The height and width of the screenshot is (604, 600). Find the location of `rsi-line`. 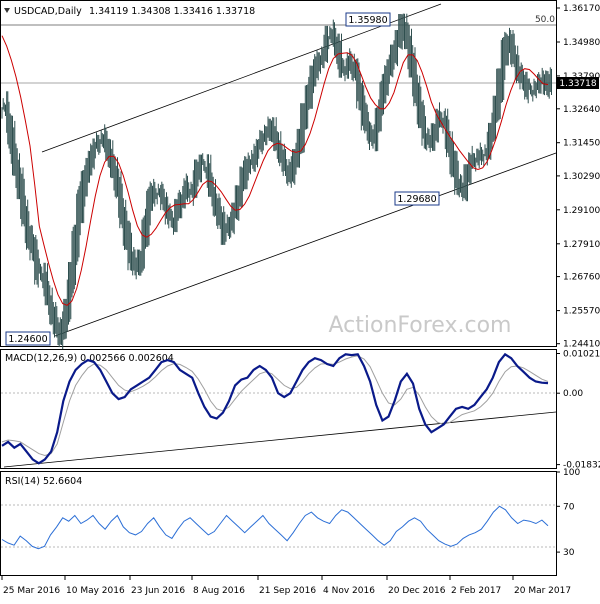

rsi-line is located at coordinates (275, 527).